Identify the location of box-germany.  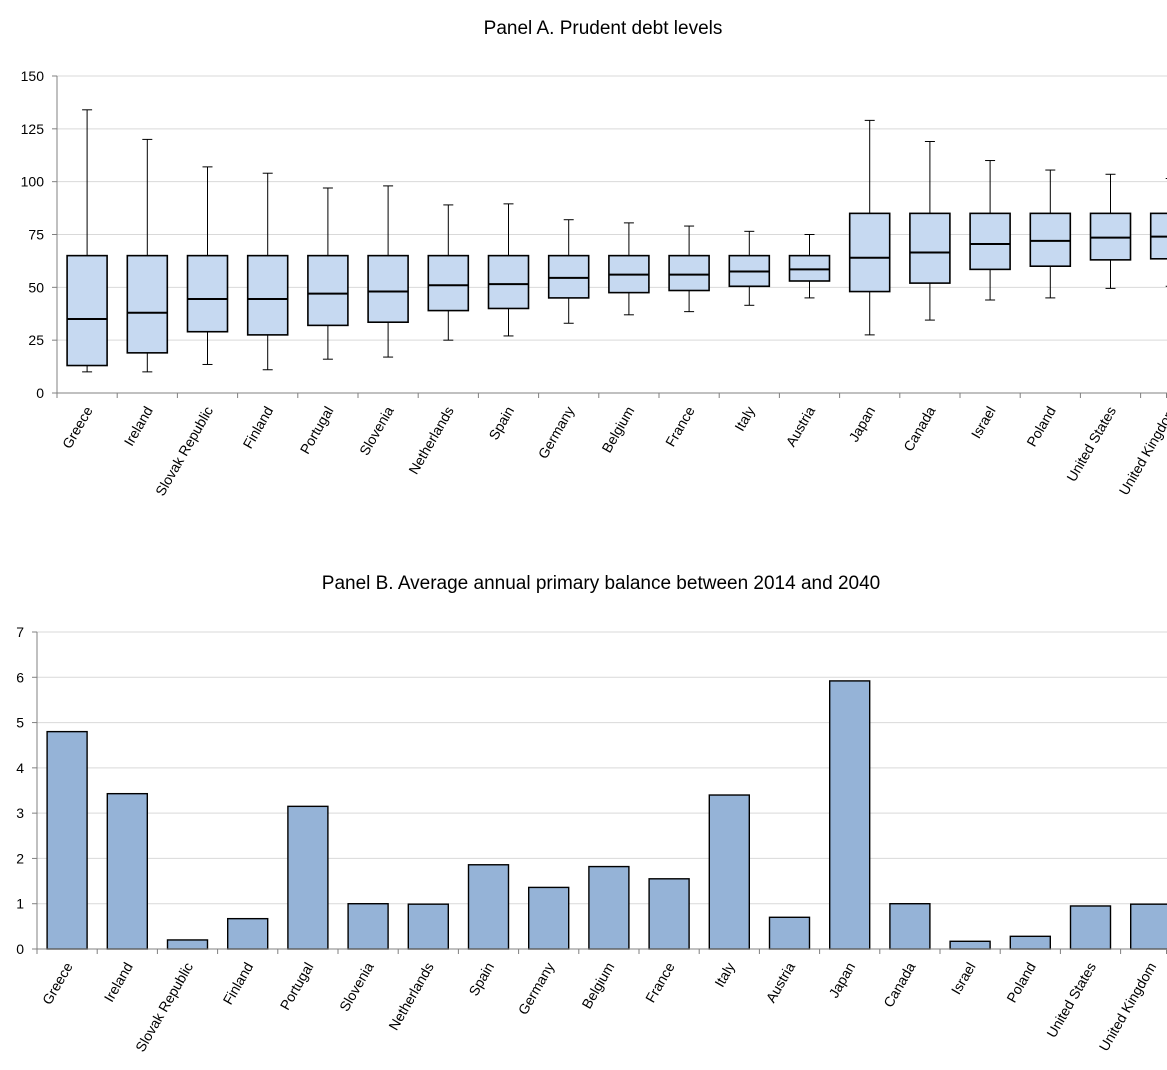
(568, 271).